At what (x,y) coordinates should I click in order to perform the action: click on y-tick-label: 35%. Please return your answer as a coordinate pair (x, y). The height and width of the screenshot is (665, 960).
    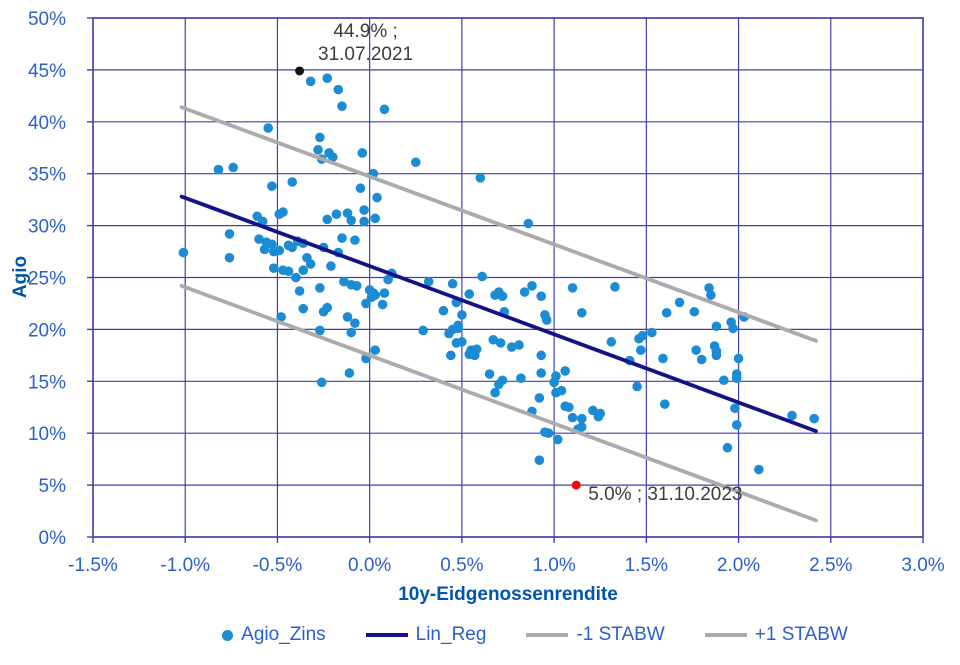
    Looking at the image, I should click on (47, 175).